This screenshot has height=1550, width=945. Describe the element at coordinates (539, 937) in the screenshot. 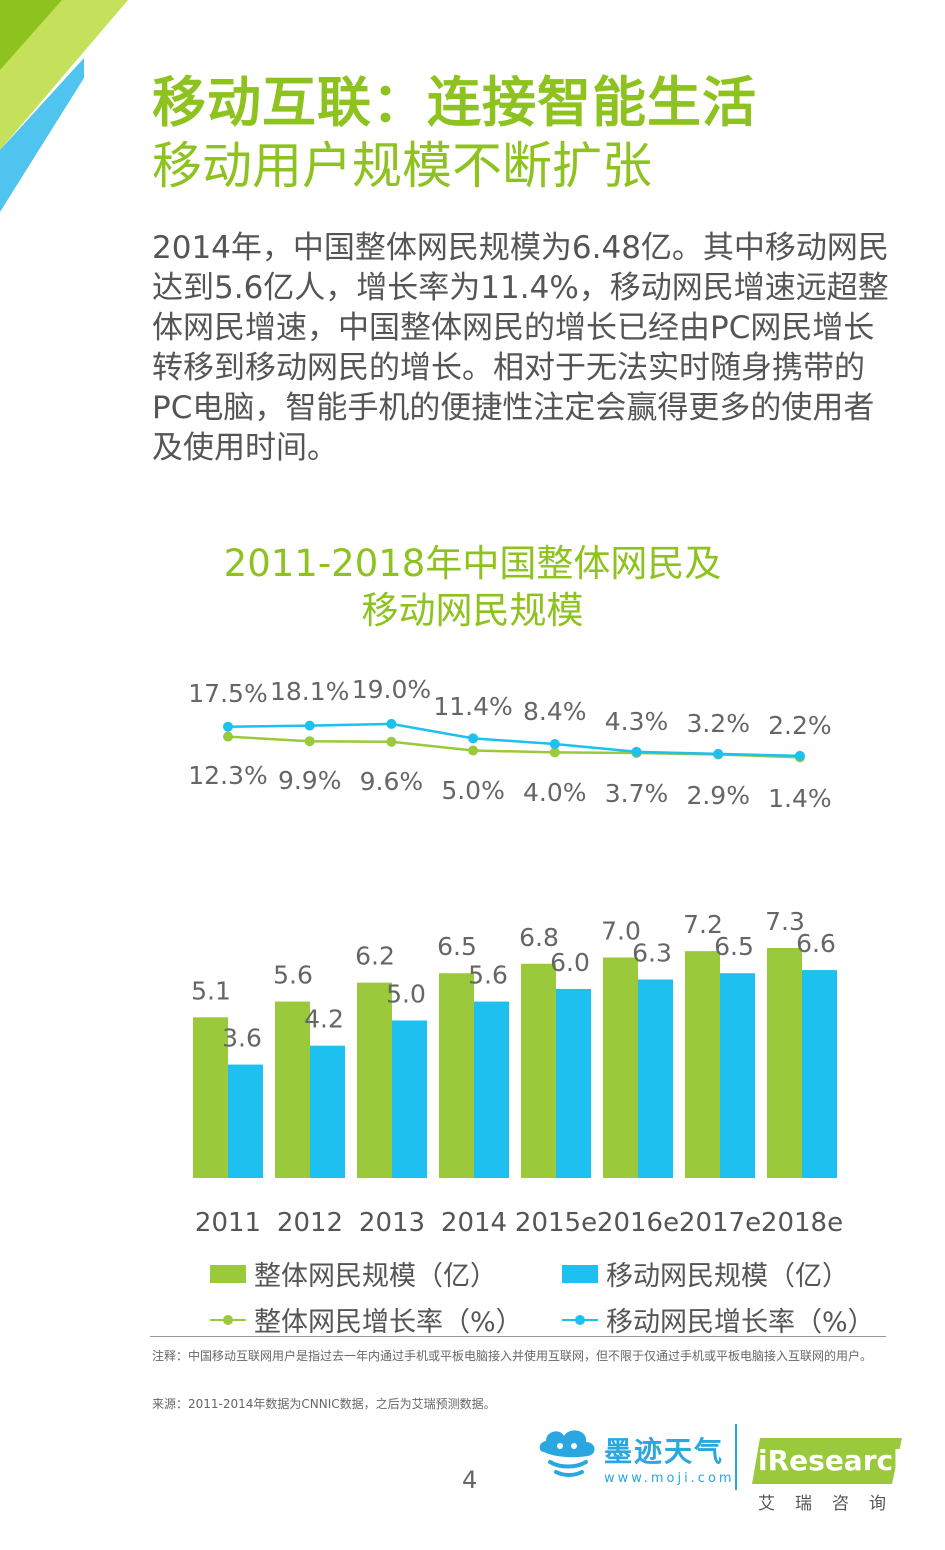

I see `bar-label-total-users: 6.8` at that location.